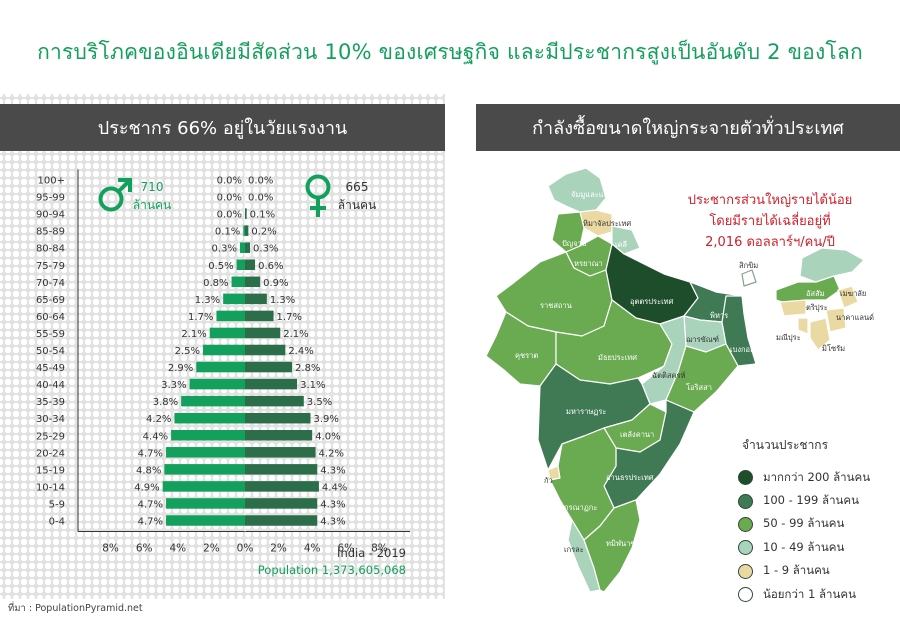 The height and width of the screenshot is (625, 900). I want to click on map-note-line-3: 2,016 ดอลลาร์ฯ/คน/ปี, so click(770, 242).